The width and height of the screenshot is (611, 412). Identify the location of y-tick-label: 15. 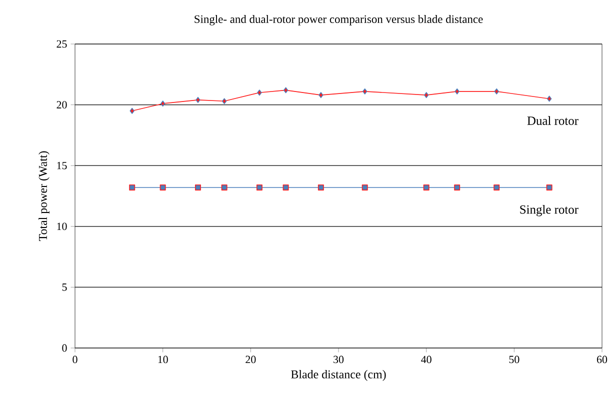
(62, 166).